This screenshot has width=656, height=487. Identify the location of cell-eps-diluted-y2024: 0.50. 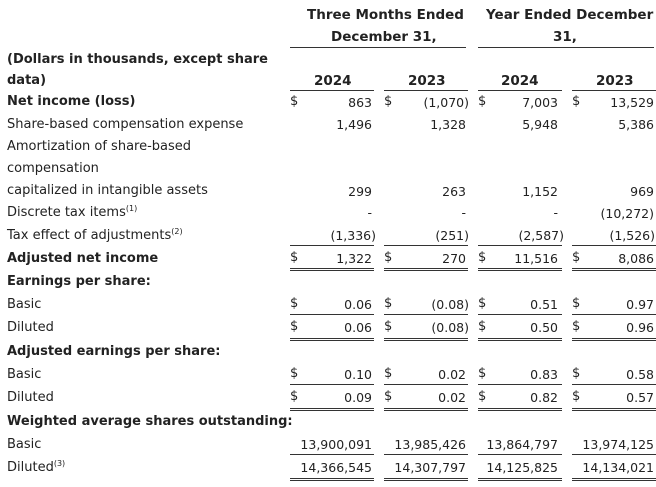
(544, 327).